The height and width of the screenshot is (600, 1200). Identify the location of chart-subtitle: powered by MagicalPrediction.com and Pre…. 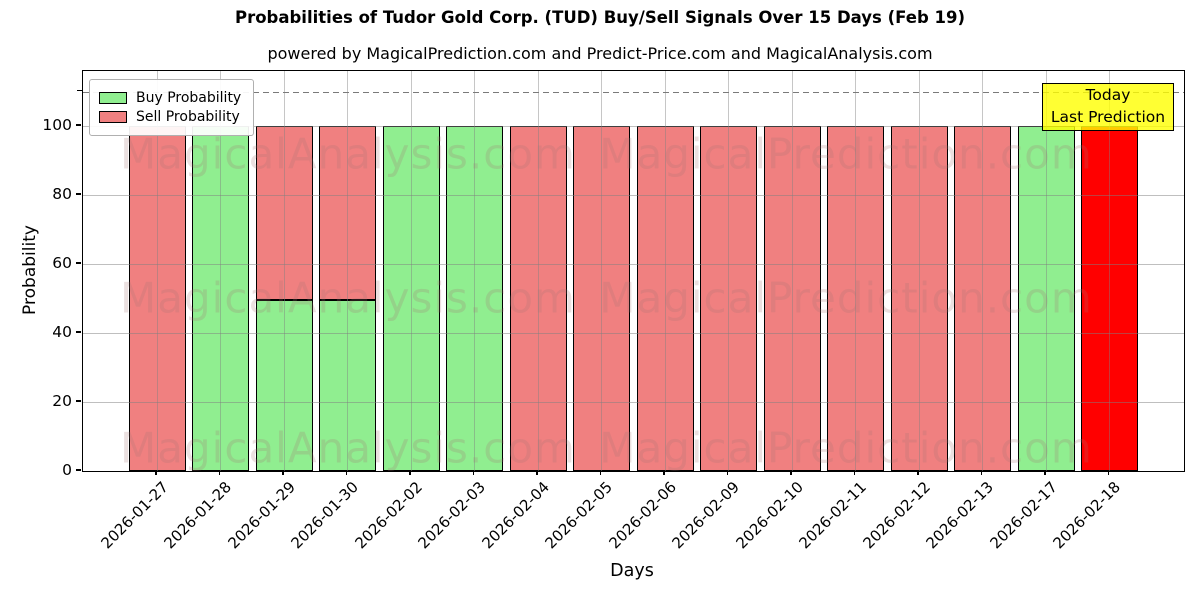
(600, 53).